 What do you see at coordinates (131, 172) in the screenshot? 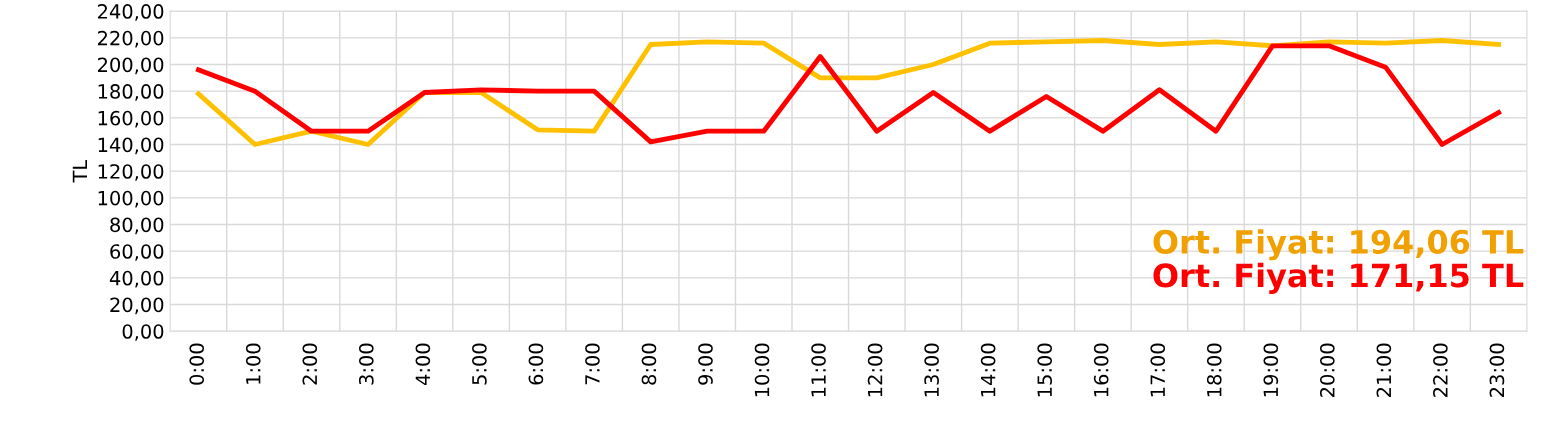
I see `y-tick-label: 120,00` at bounding box center [131, 172].